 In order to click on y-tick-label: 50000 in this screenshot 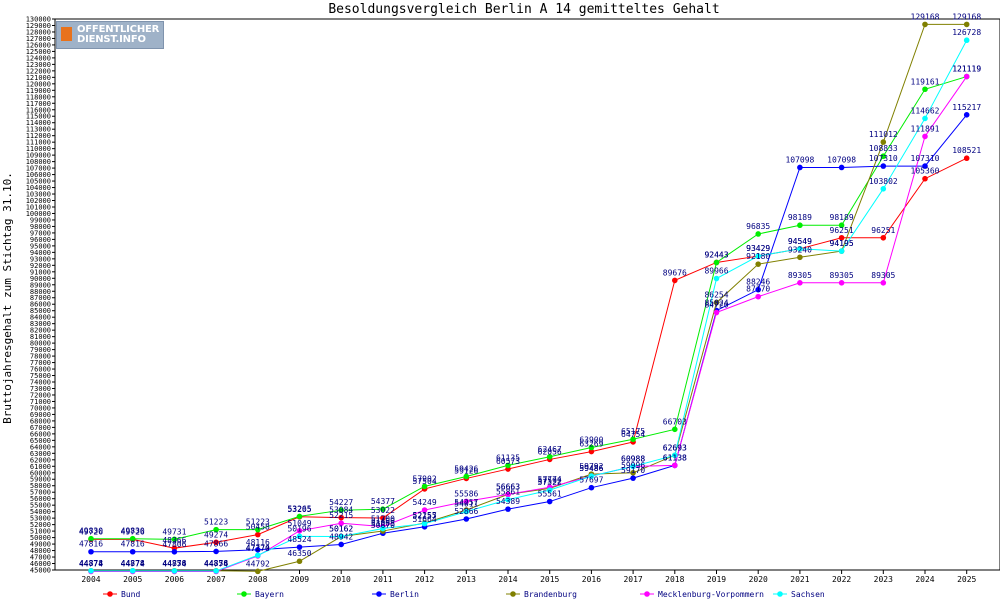, I will do `click(40, 538)`.